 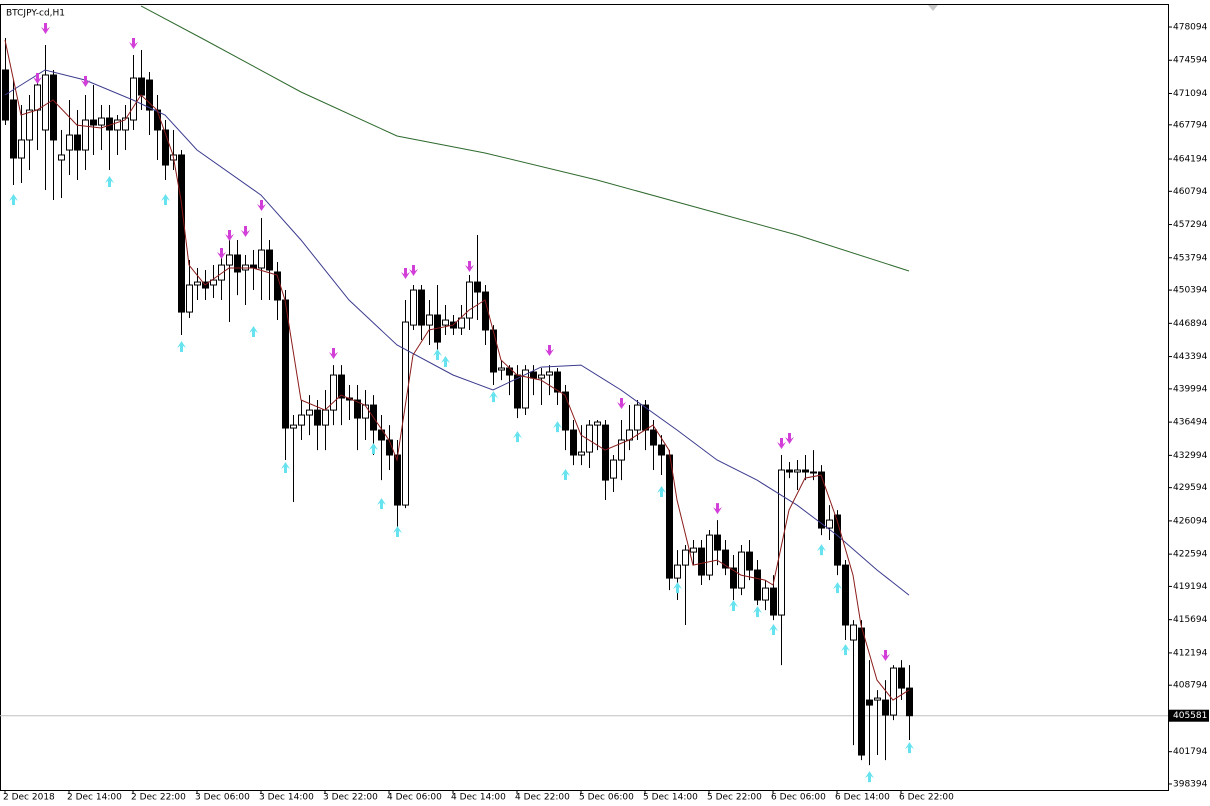 I want to click on x-tick-label: 3 Dec 06:00, so click(x=222, y=798).